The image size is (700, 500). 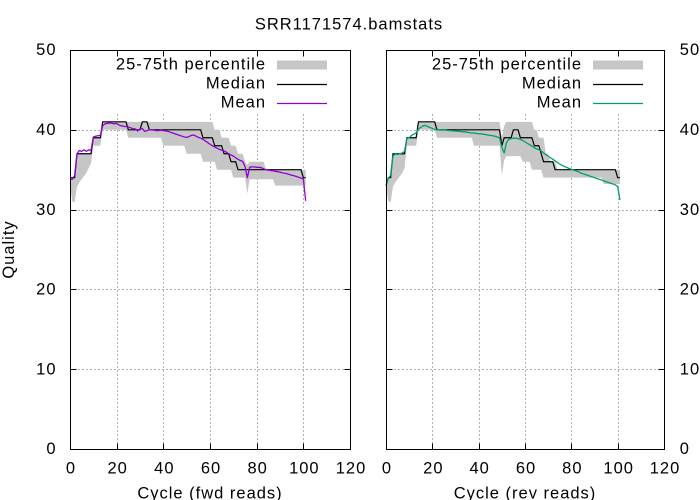 What do you see at coordinates (209, 492) in the screenshot?
I see `svg-text: Cycle (fwd reads)` at bounding box center [209, 492].